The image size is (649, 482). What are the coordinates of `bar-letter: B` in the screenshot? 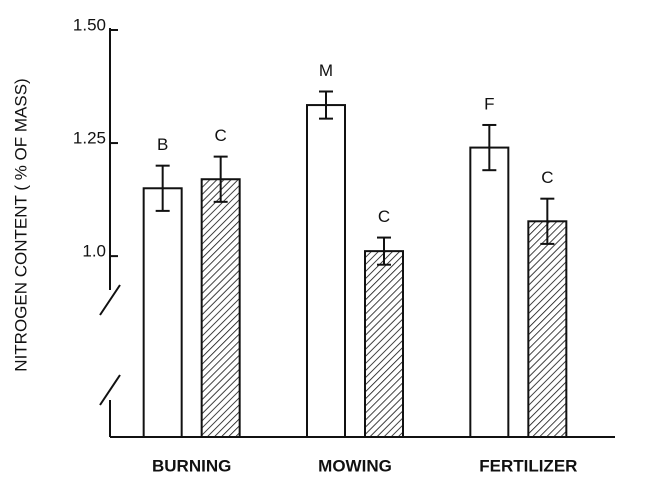 It's located at (162, 144).